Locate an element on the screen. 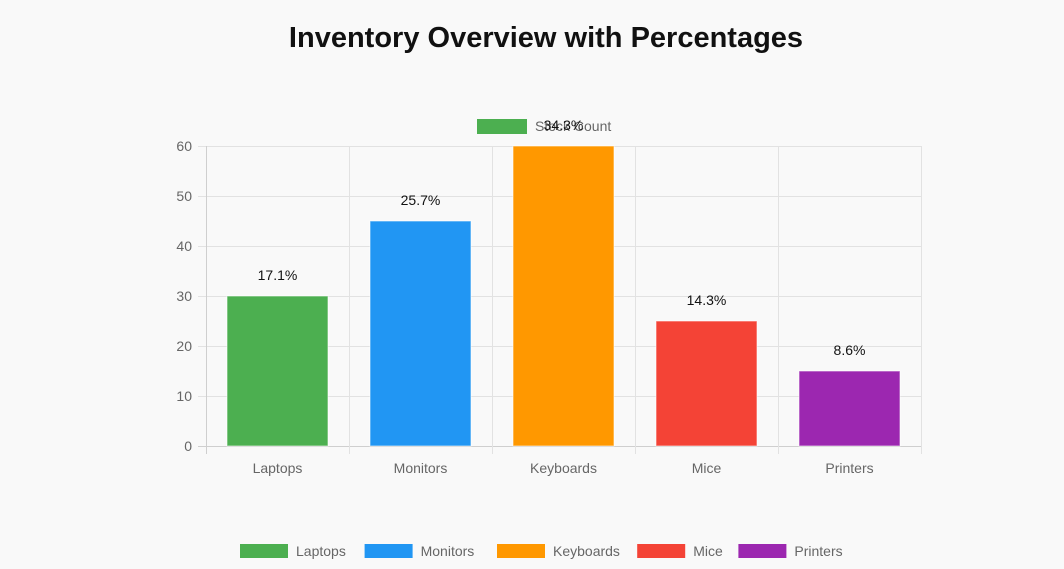 This screenshot has width=1064, height=569. legend-item-mice: Mice is located at coordinates (680, 551).